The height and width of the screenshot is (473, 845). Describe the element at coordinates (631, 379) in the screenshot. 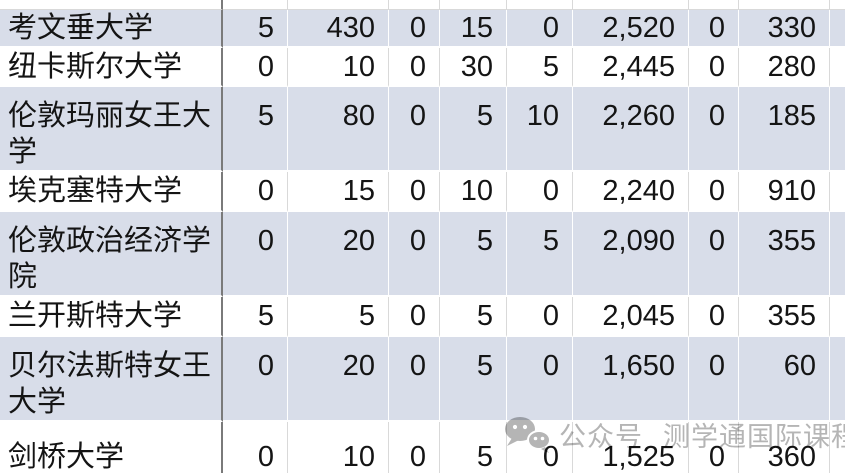

I see `value-cell: 1,650` at that location.